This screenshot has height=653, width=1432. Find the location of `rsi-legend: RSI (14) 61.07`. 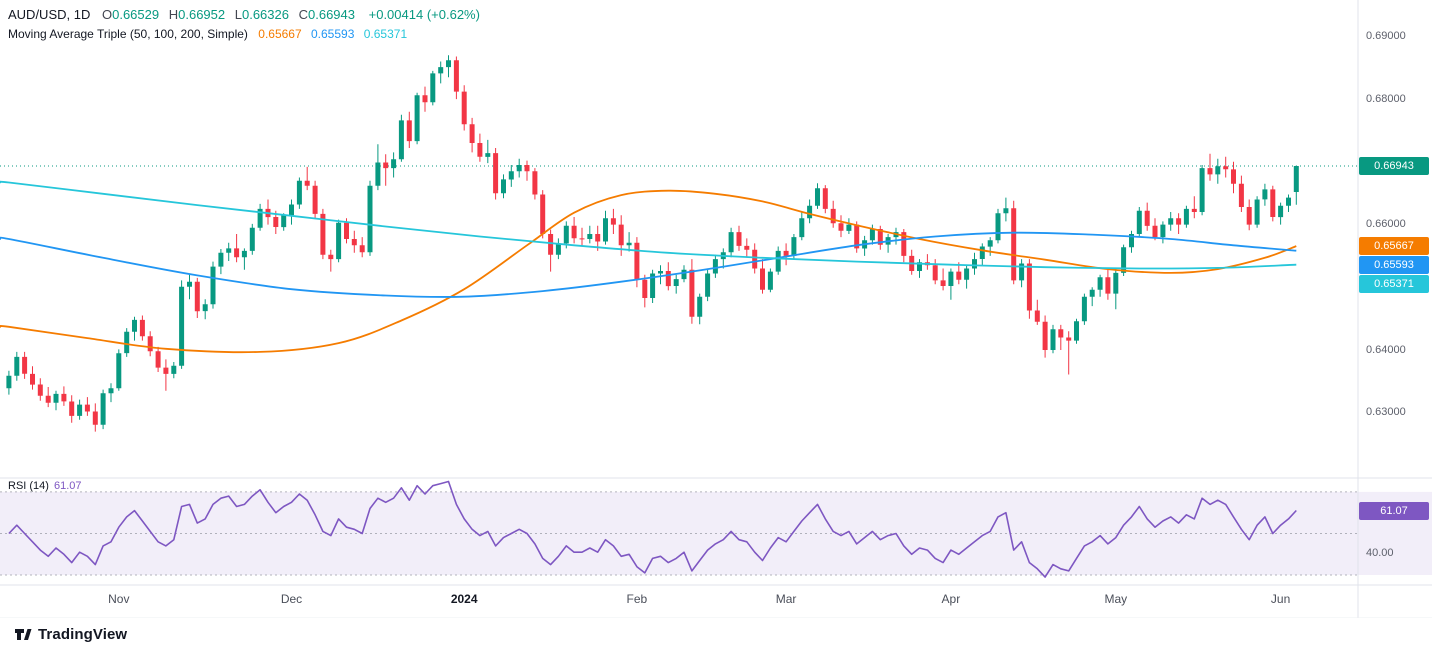

rsi-legend: RSI (14) 61.07 is located at coordinates (45, 486).